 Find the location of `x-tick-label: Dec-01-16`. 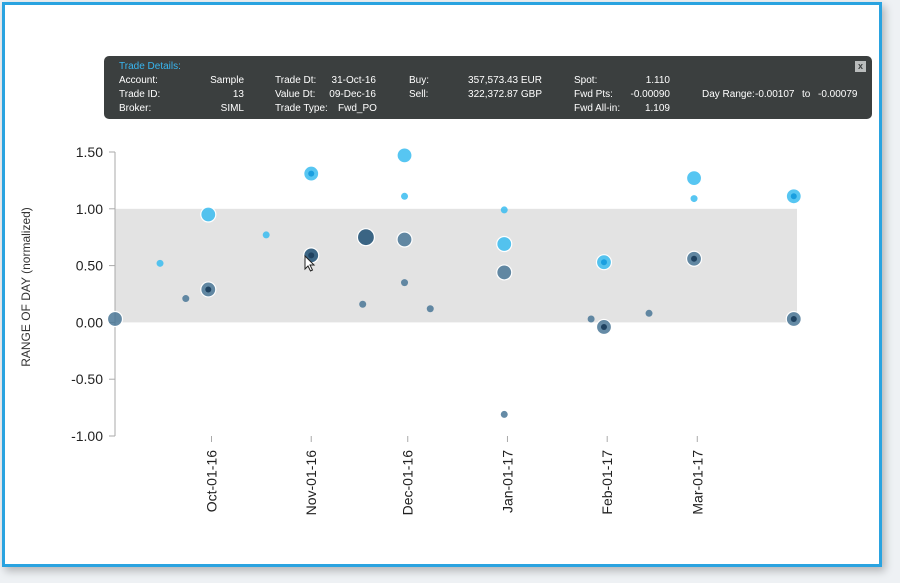

x-tick-label: Dec-01-16 is located at coordinates (408, 483).